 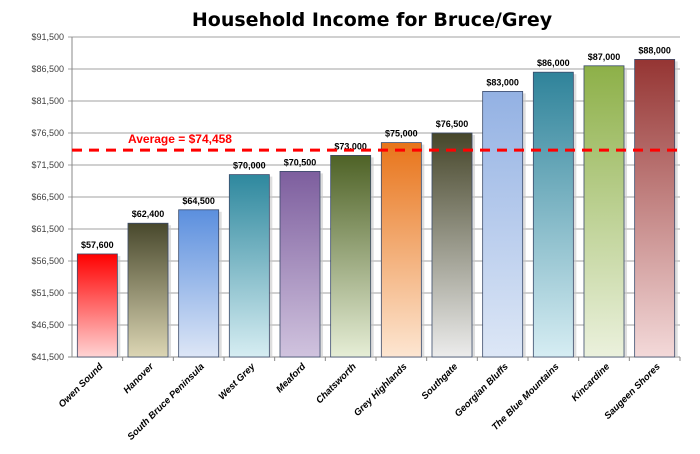 What do you see at coordinates (47, 229) in the screenshot?
I see `y-tick-label: $61,500` at bounding box center [47, 229].